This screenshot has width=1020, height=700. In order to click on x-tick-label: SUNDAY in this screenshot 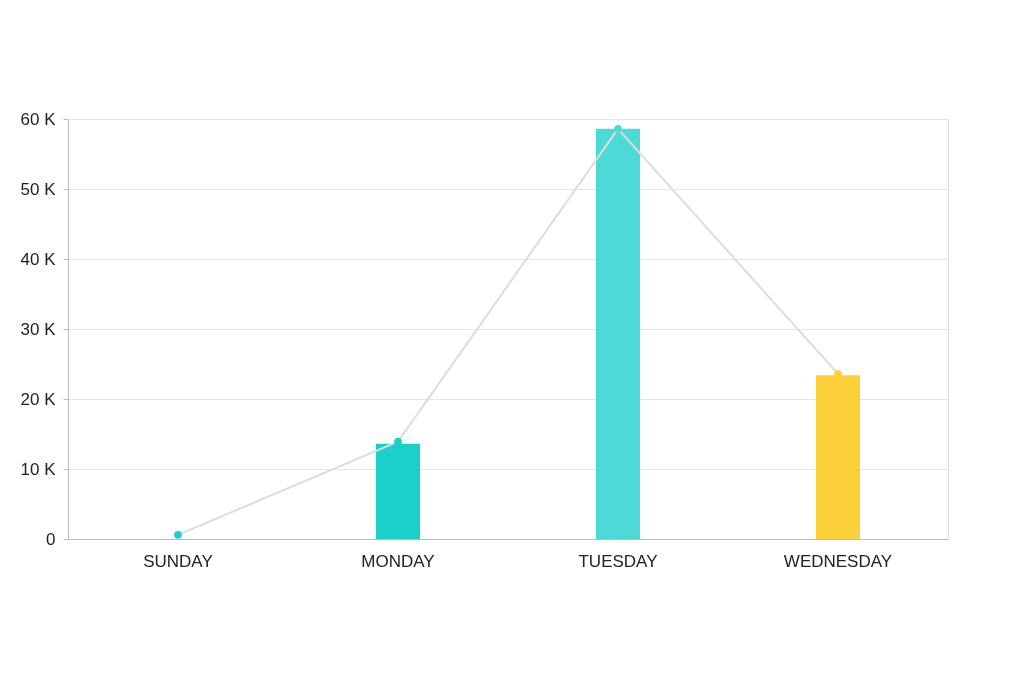, I will do `click(178, 561)`.